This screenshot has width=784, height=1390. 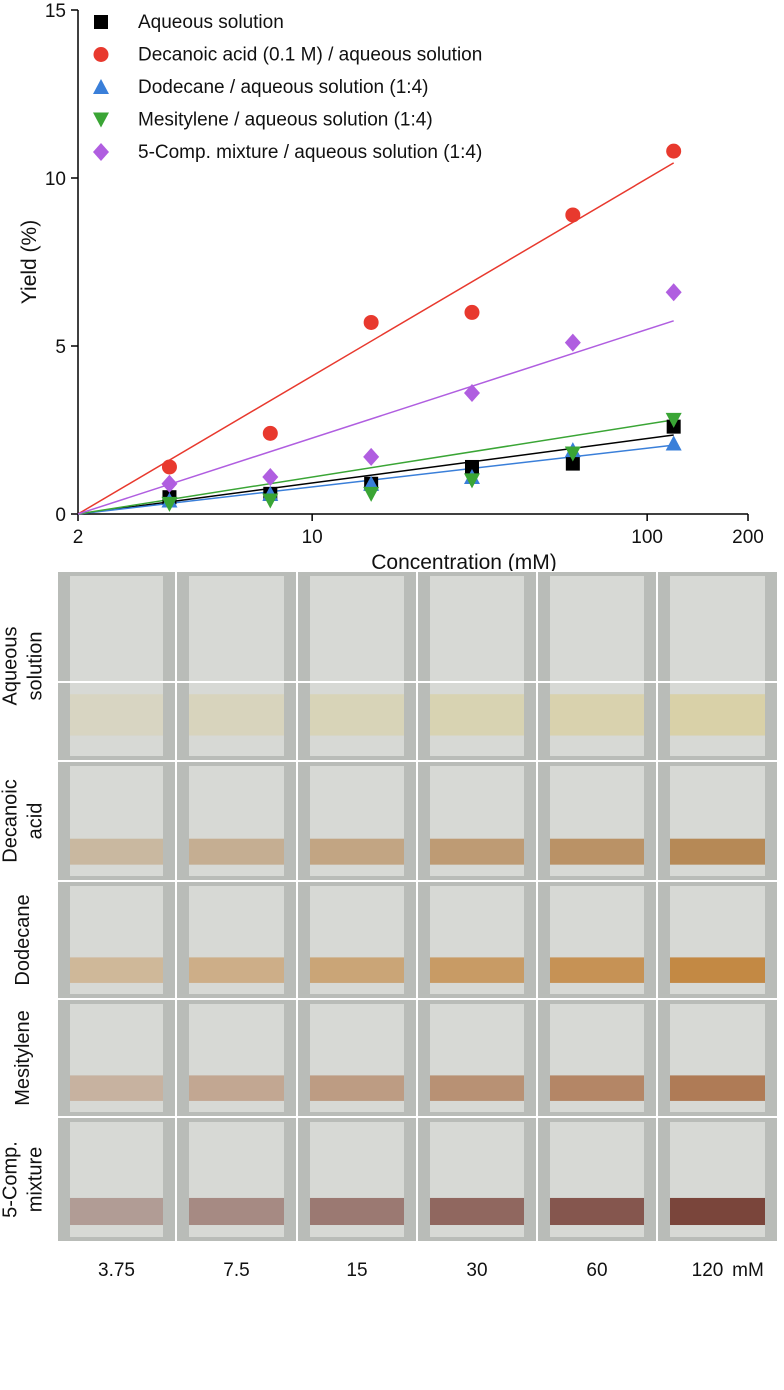 I want to click on row-label: Aqueous, so click(x=11, y=666).